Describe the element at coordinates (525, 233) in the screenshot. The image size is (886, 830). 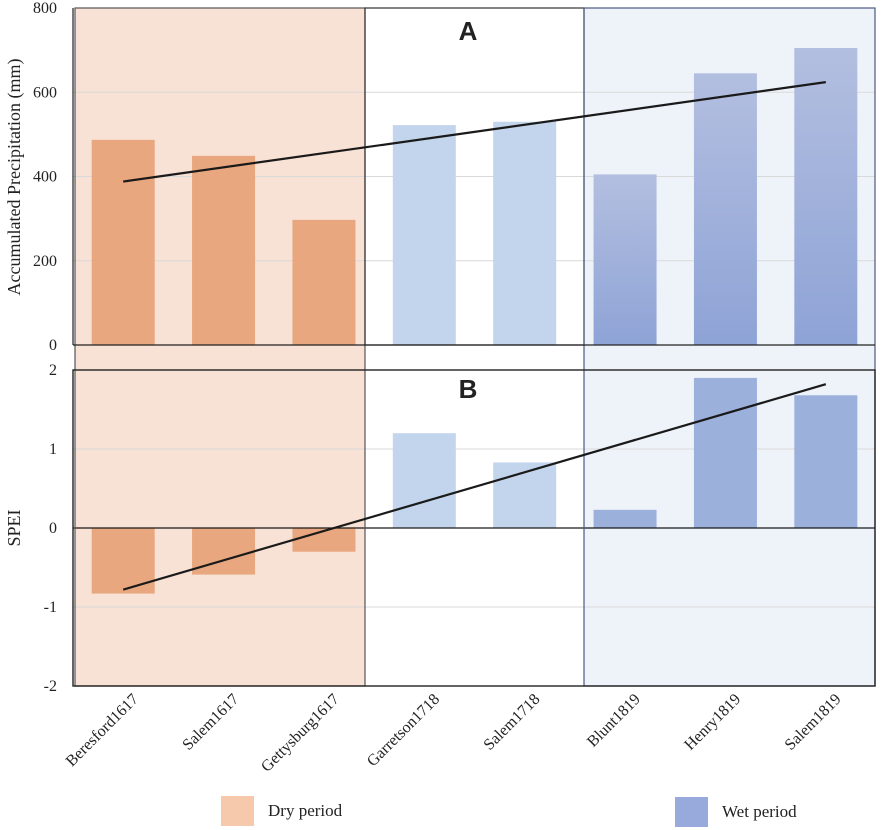
I see `bar-a-salem1718` at that location.